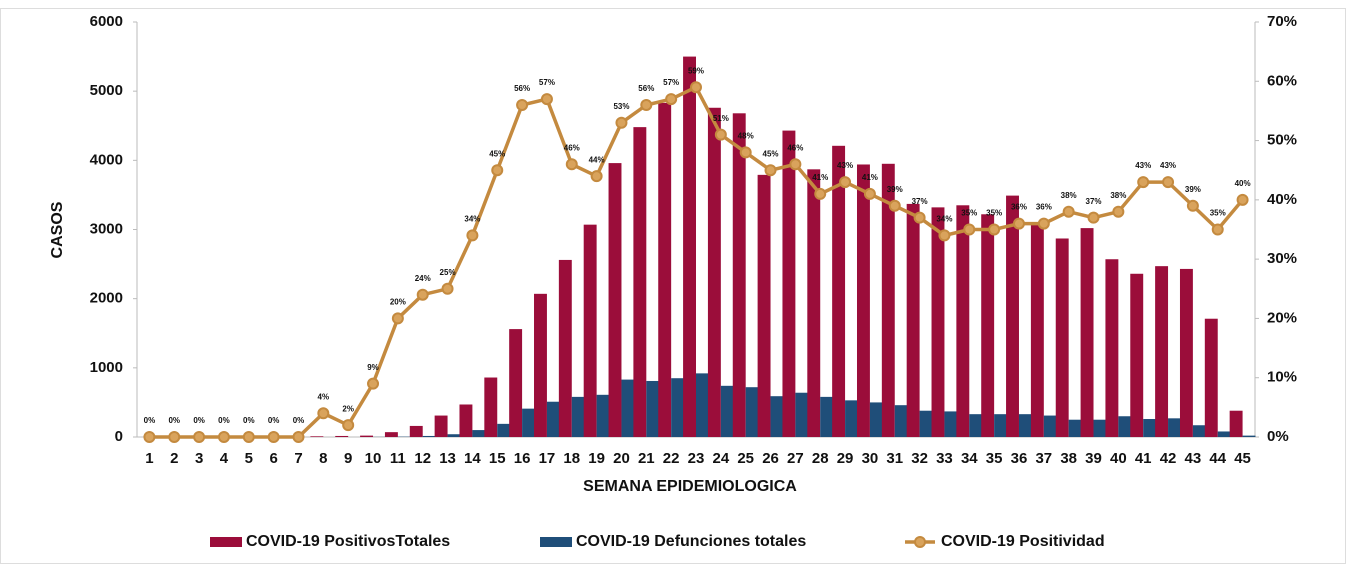 Image resolution: width=1346 pixels, height=564 pixels. I want to click on x-tick-label: 9, so click(348, 458).